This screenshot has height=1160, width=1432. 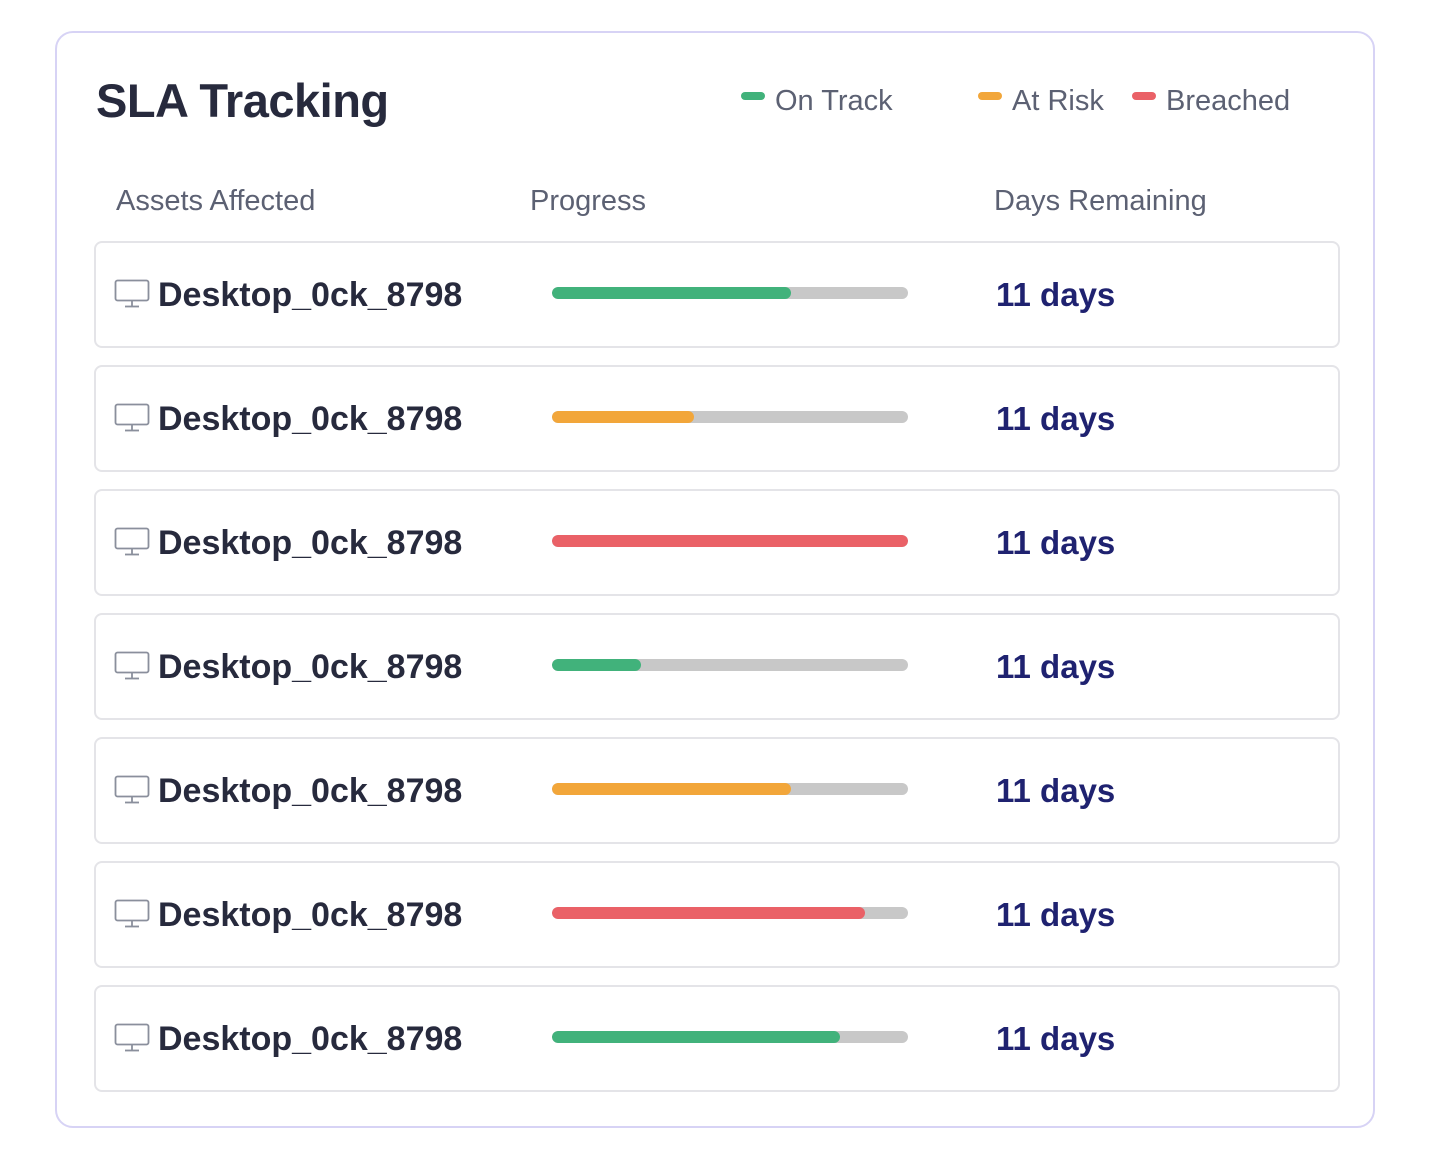 What do you see at coordinates (242, 100) in the screenshot?
I see `card-title: SLA Tracking` at bounding box center [242, 100].